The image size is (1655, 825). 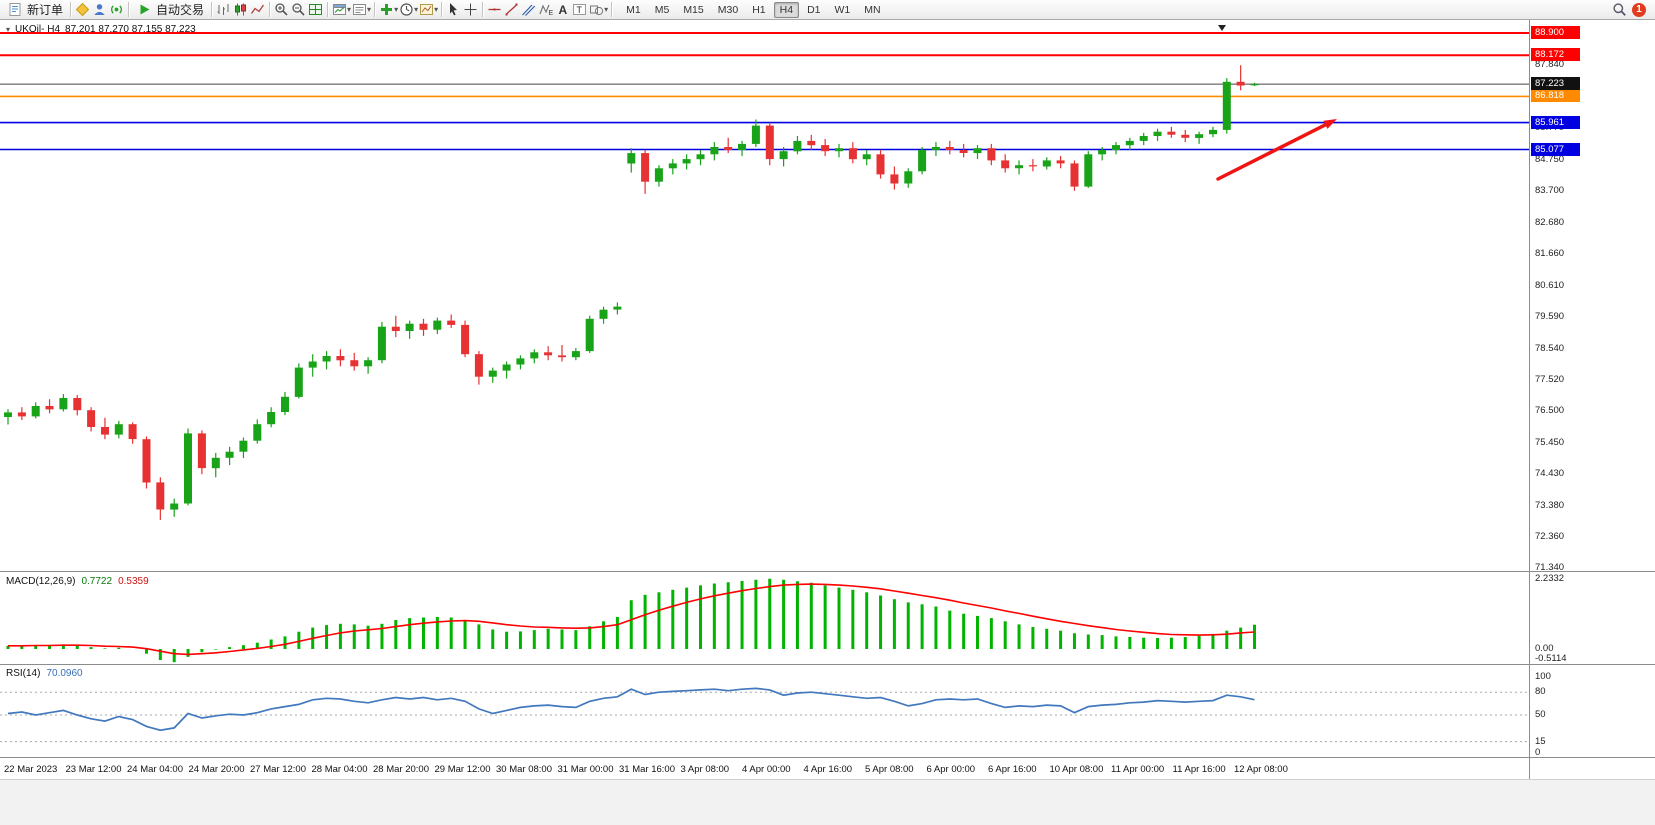 What do you see at coordinates (281, 9) in the screenshot?
I see `zoom-in-icon` at bounding box center [281, 9].